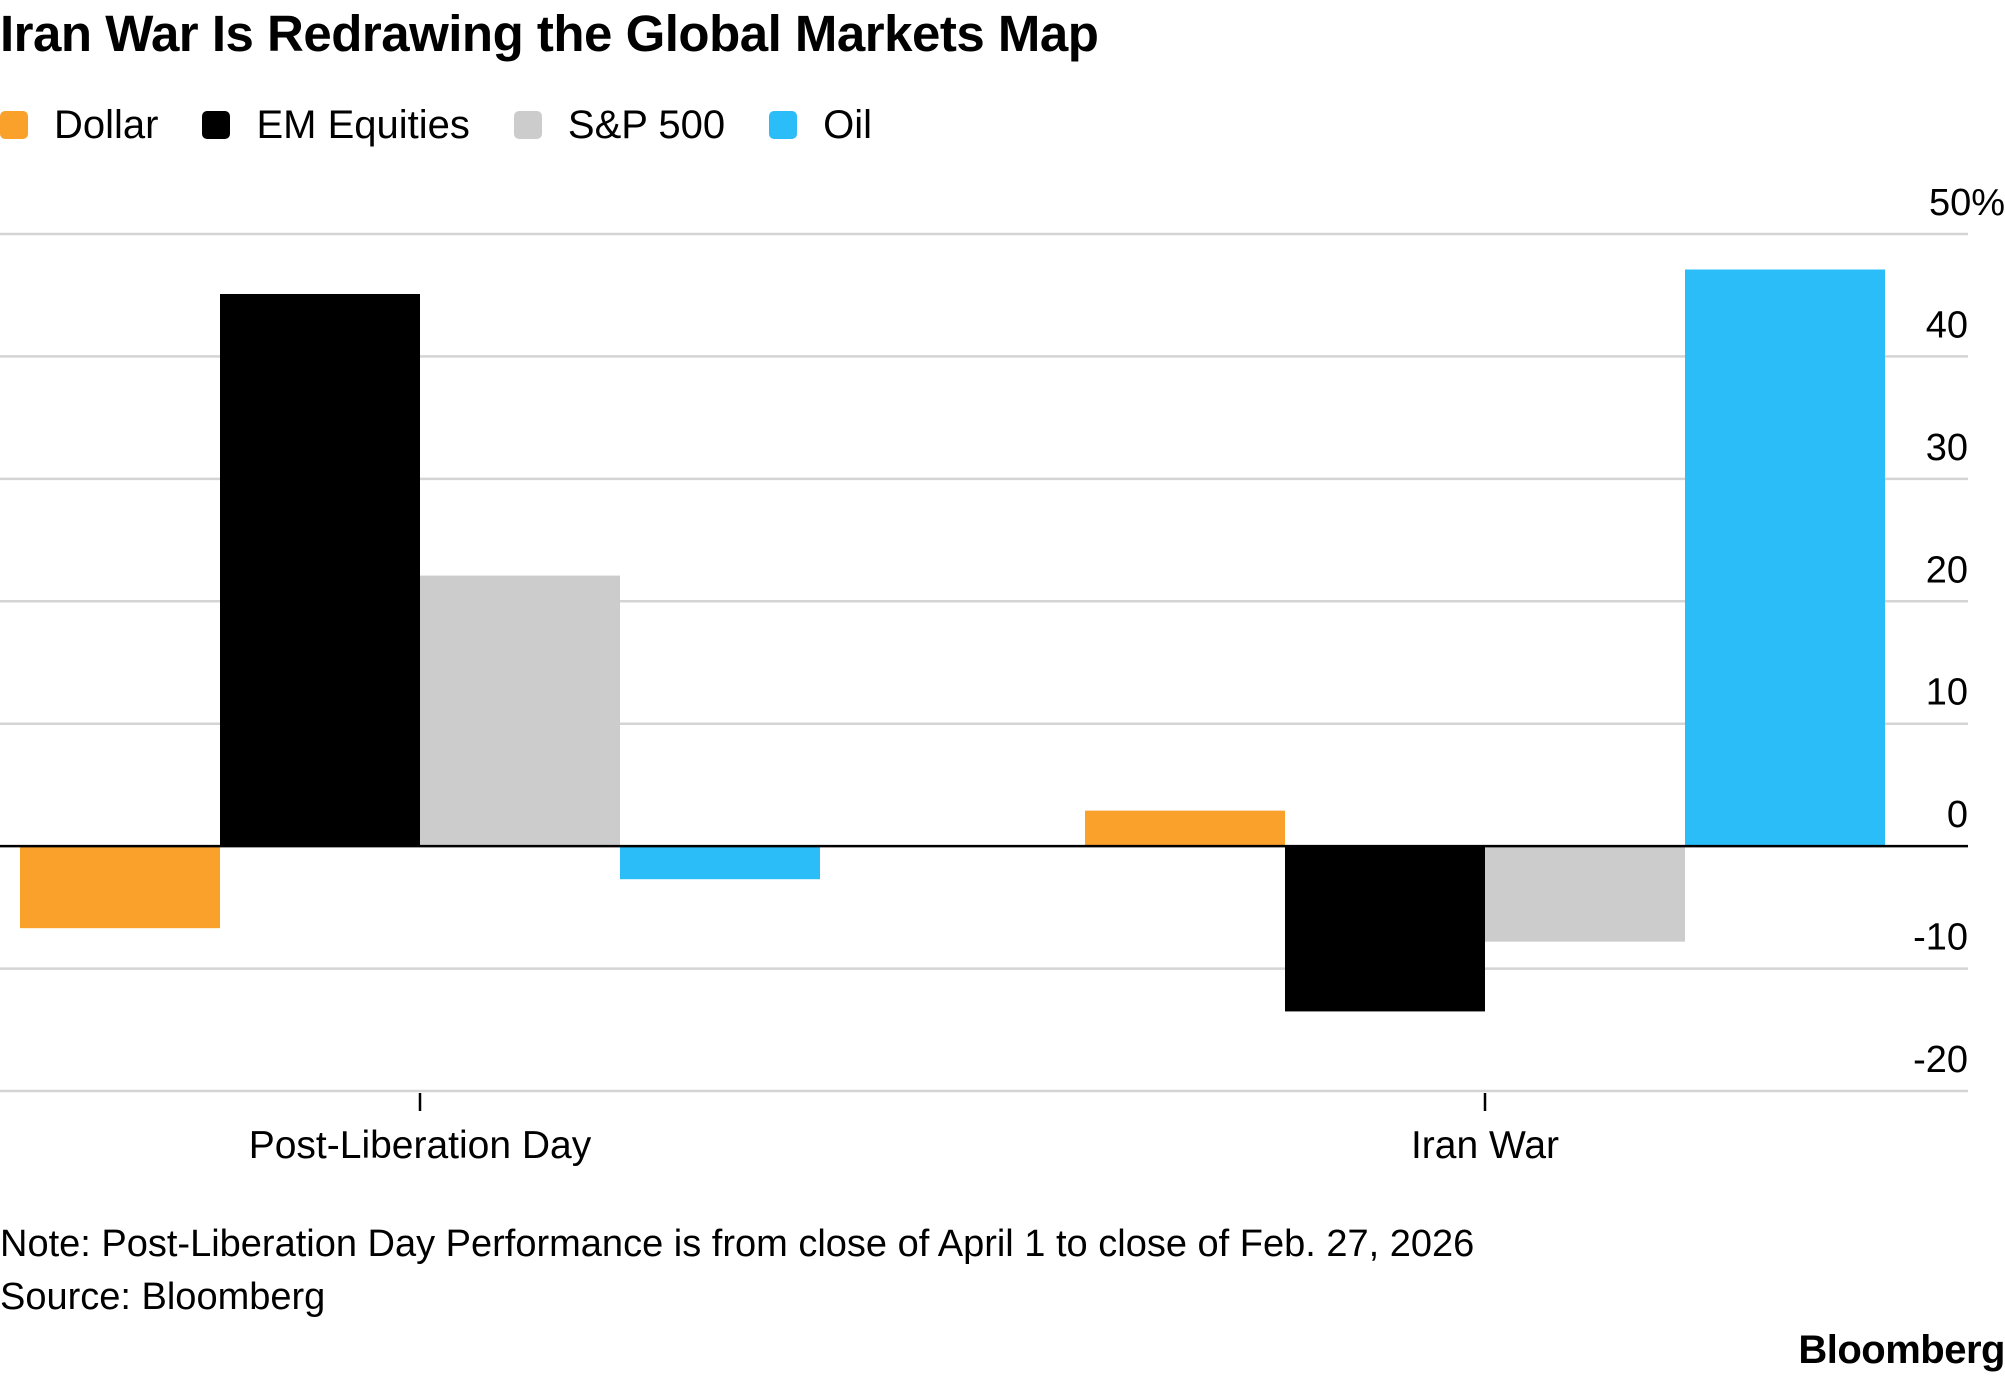 This screenshot has width=2005, height=1383. I want to click on chart-source: Source: Bloomberg, so click(163, 1297).